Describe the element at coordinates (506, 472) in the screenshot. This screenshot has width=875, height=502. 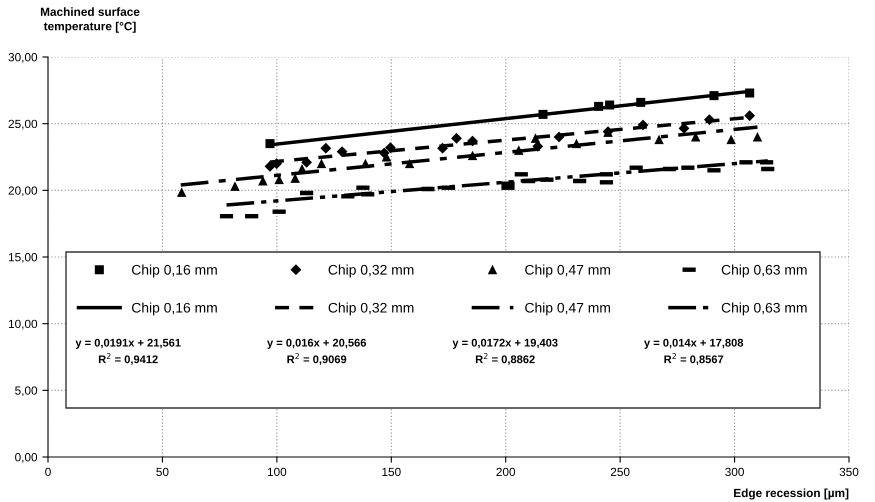
I see `x-tick-label: 200` at that location.